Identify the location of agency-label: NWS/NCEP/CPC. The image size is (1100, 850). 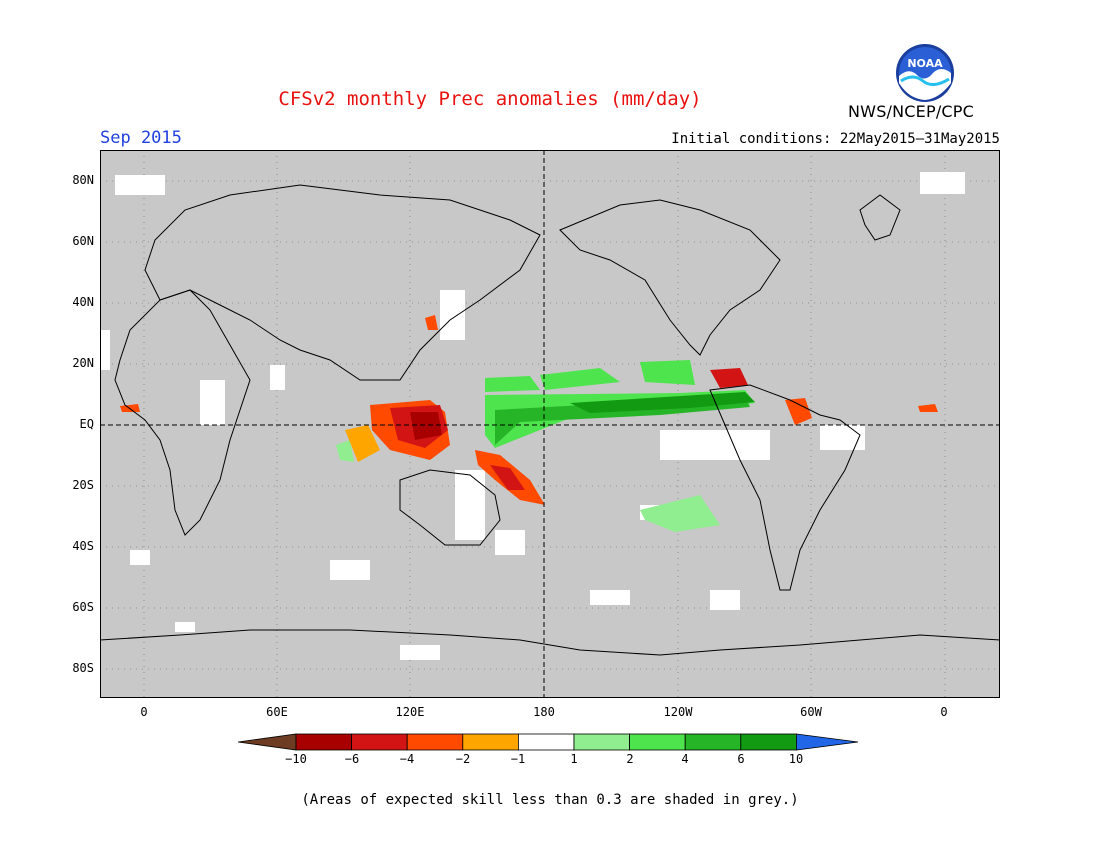
(911, 111).